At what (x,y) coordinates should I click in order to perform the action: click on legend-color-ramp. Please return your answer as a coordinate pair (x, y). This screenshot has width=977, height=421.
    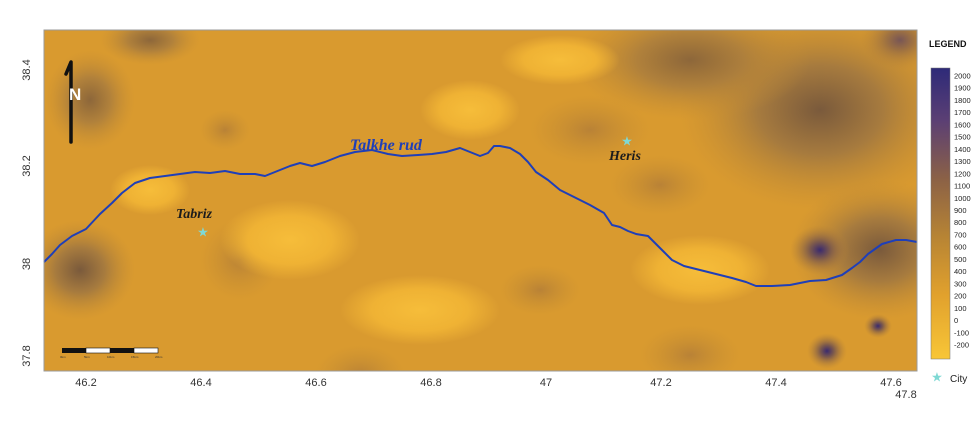
    Looking at the image, I should click on (940, 213).